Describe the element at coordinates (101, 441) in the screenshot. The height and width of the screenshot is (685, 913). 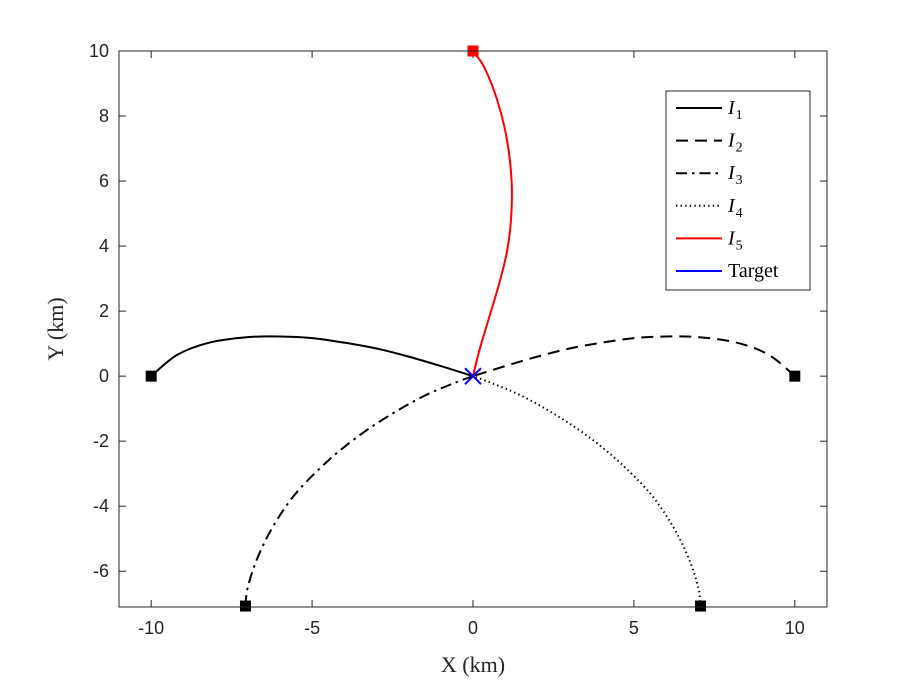
I see `y-tick-label: -2` at that location.